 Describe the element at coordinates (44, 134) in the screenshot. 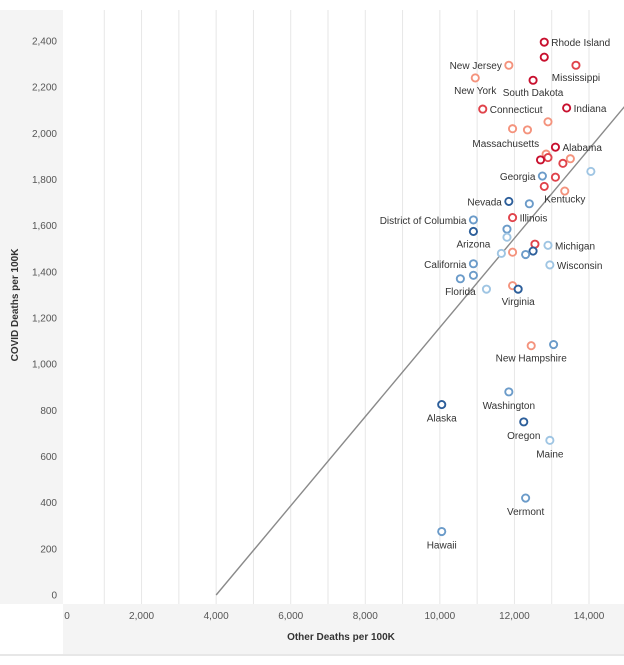

I see `y-tick-label: 2,000` at that location.